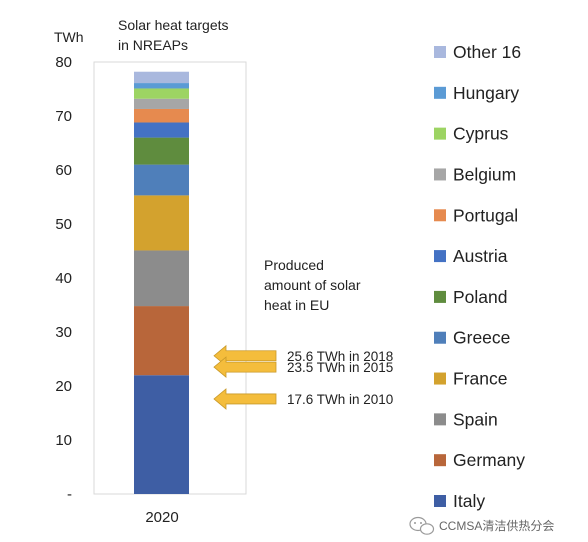 The image size is (588, 542). What do you see at coordinates (440, 419) in the screenshot?
I see `legend-swatch-spain` at bounding box center [440, 419].